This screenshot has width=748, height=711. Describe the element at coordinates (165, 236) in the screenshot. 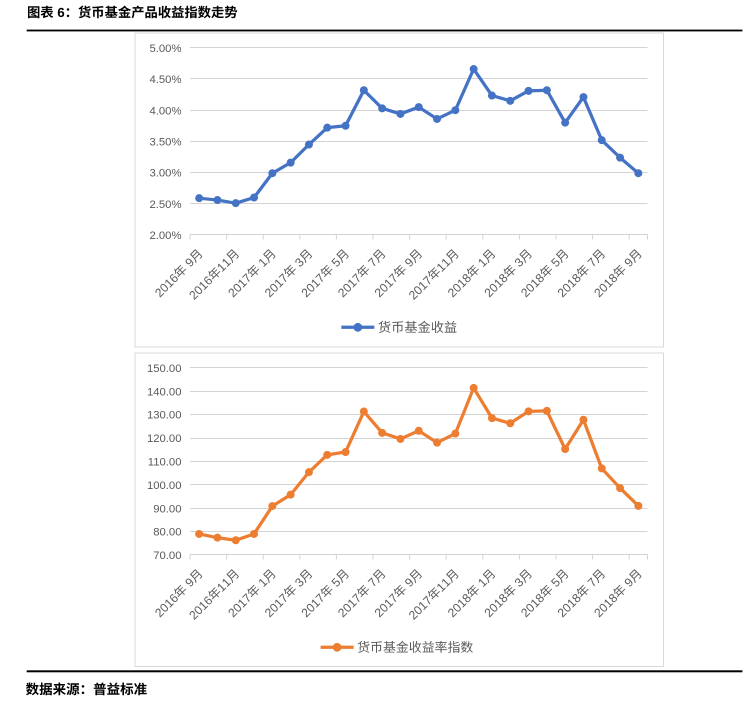

I see `svg-text: 2.00%` at that location.